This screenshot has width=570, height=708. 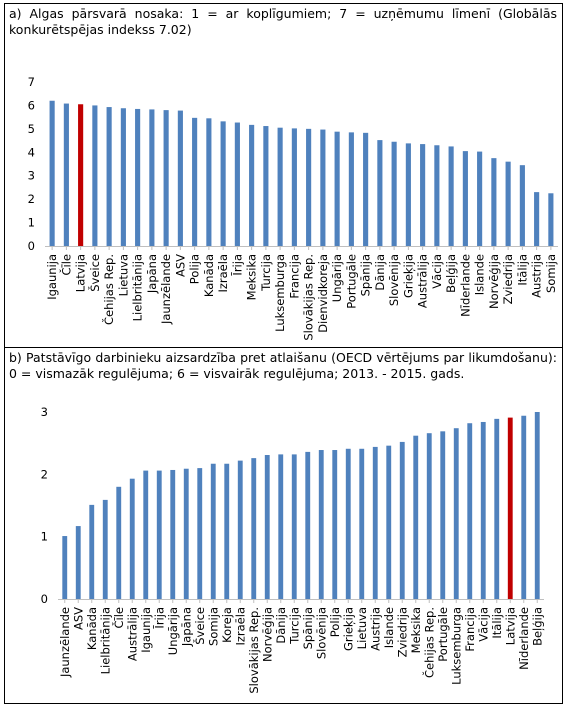 What do you see at coordinates (152, 274) in the screenshot?
I see `chart-a-category-label: Japāna` at bounding box center [152, 274].